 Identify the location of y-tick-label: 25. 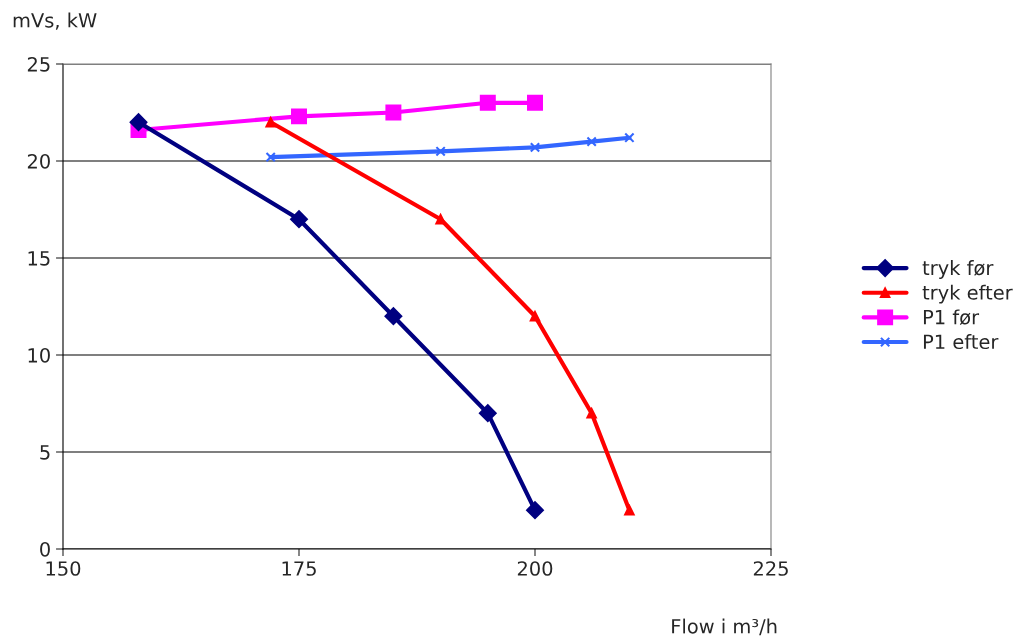
(38, 64).